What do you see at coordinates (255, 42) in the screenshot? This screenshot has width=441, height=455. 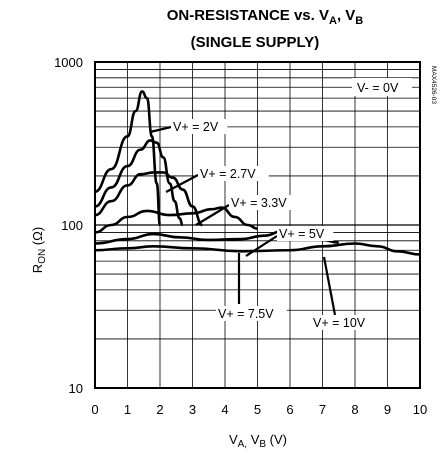 I see `chart-title-line2: (SINGLE SUPPLY)` at bounding box center [255, 42].